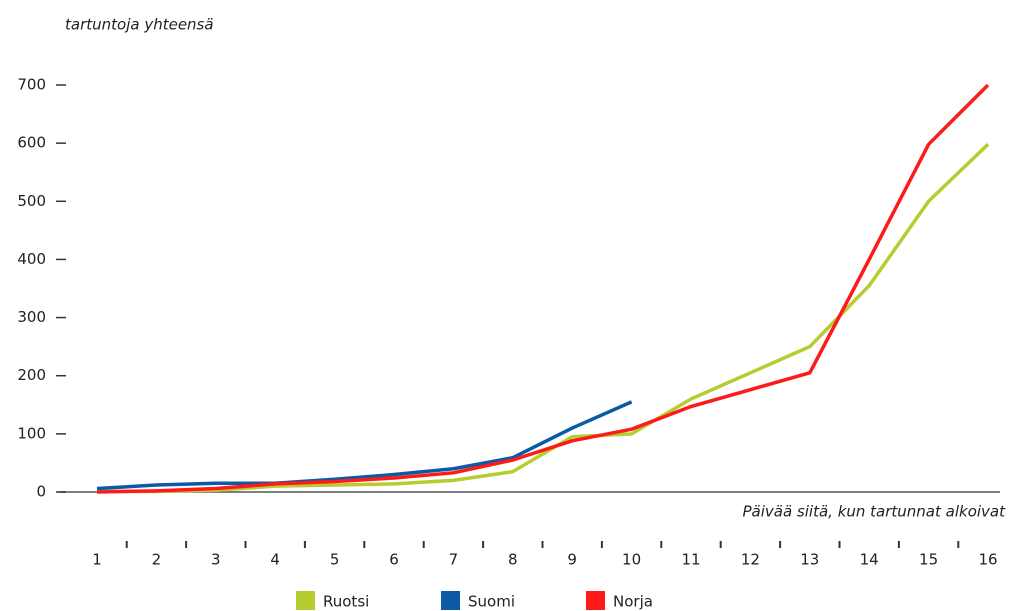  I want to click on x-tick-label: 12, so click(750, 560).